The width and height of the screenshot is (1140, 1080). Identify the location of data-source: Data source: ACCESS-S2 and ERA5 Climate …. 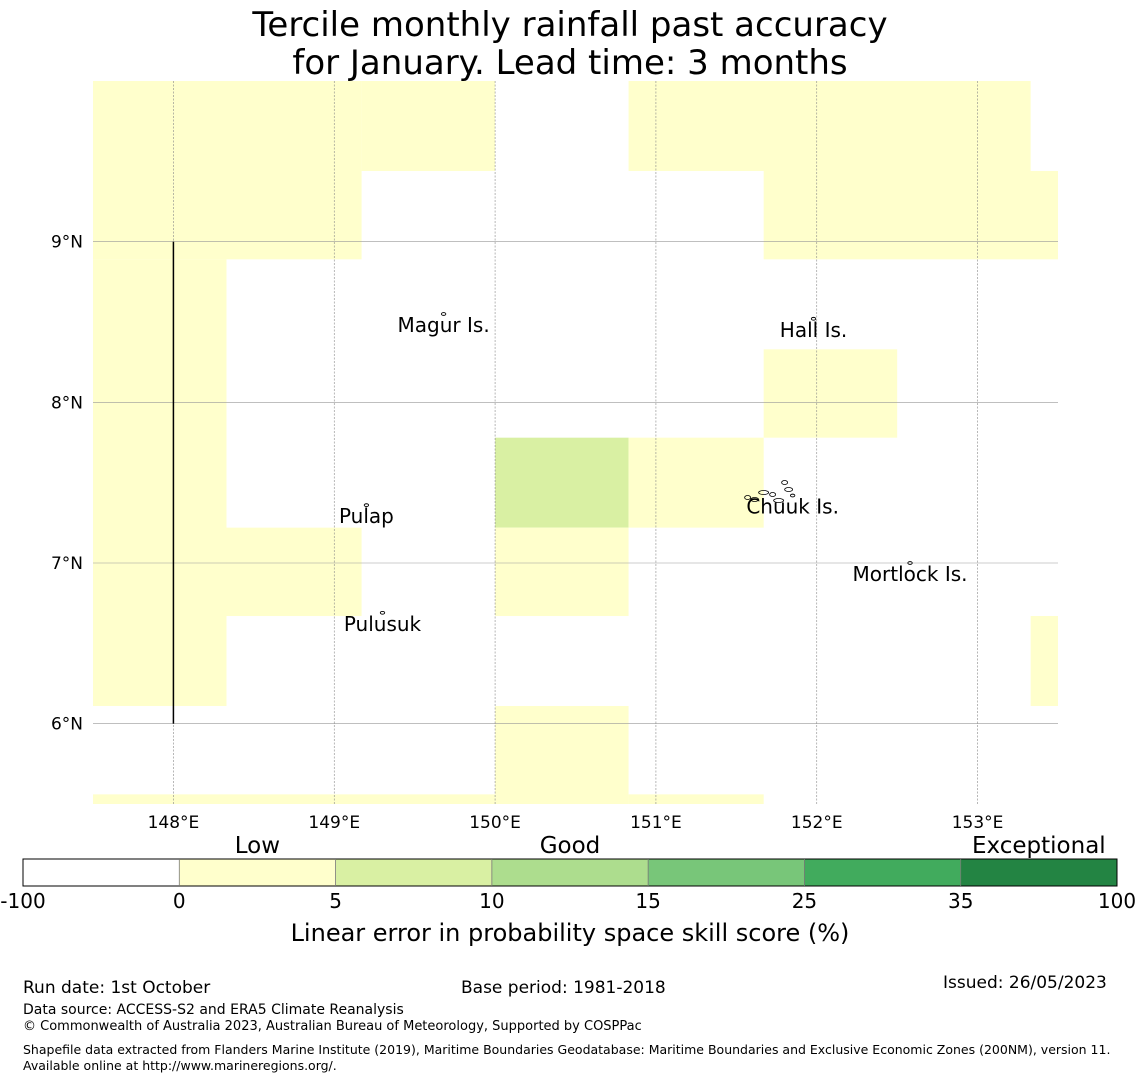
(213, 1010).